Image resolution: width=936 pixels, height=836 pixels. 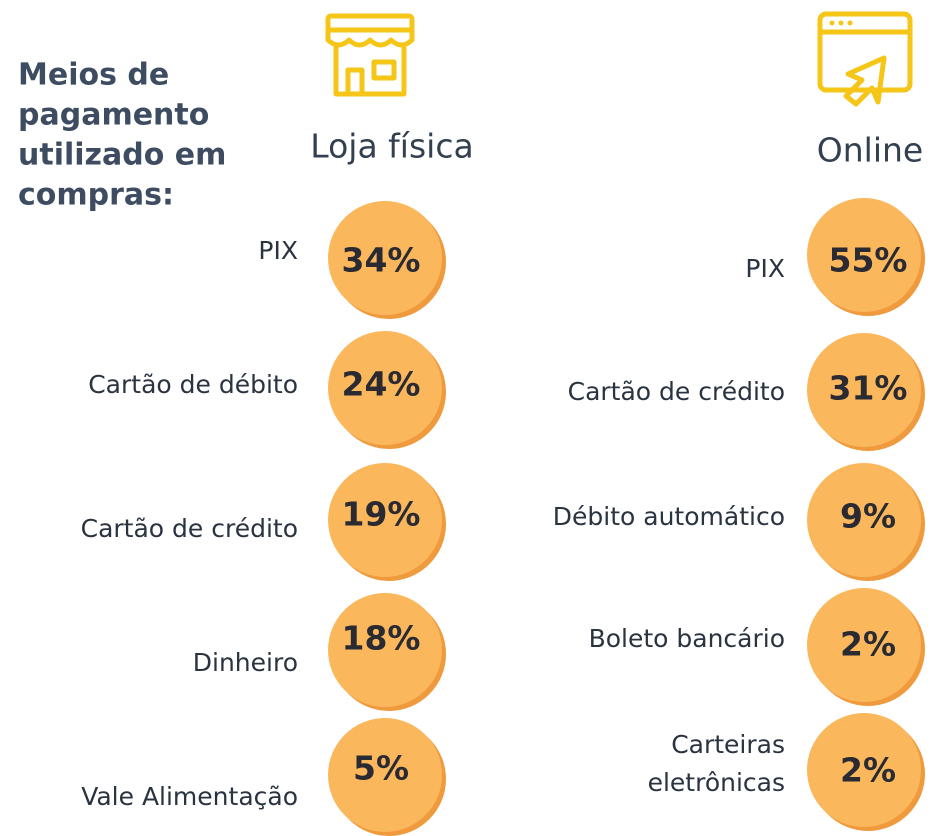 I want to click on title-line: pagamento, so click(x=113, y=115).